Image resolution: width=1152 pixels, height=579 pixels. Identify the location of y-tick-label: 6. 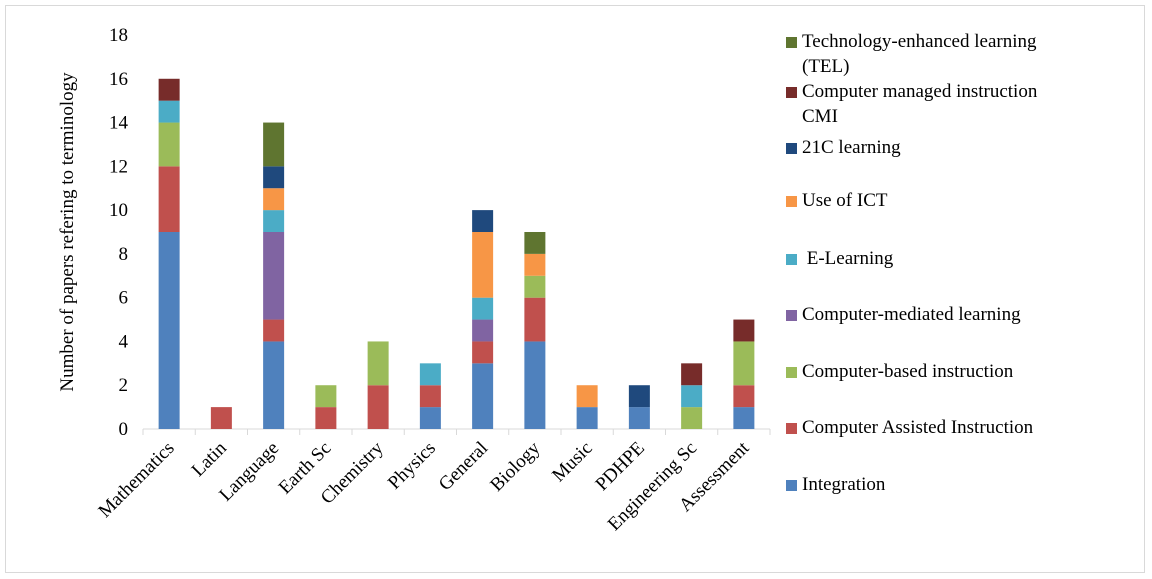
(124, 298).